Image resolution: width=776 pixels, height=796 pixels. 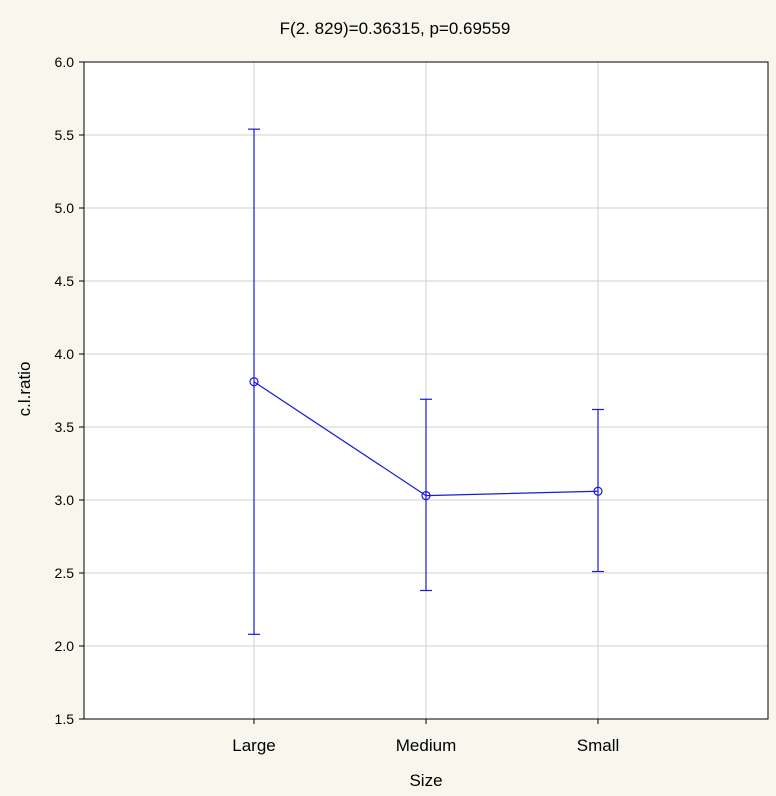 I want to click on chart-title: F(2. 829)=0.36315, p=0.69559, so click(x=395, y=28).